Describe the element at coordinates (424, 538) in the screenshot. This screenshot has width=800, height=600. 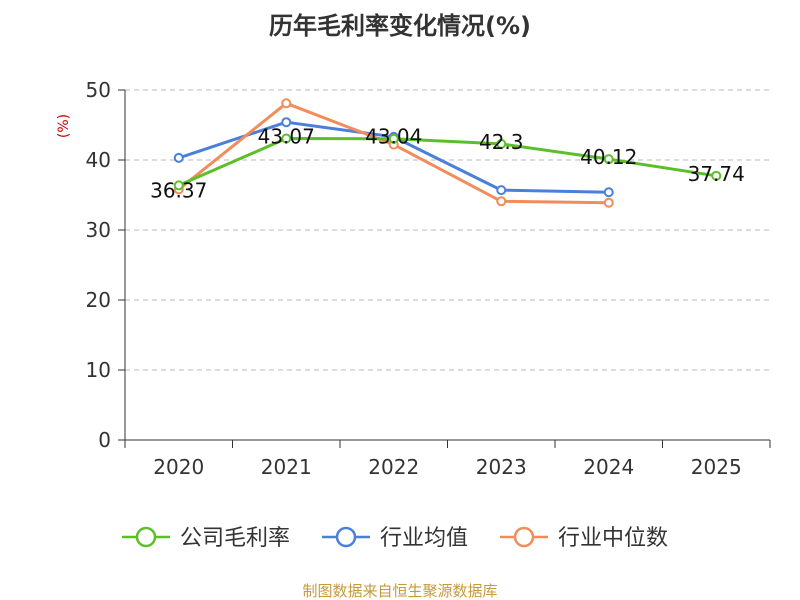
I see `legend-label-1: 行业均值` at that location.